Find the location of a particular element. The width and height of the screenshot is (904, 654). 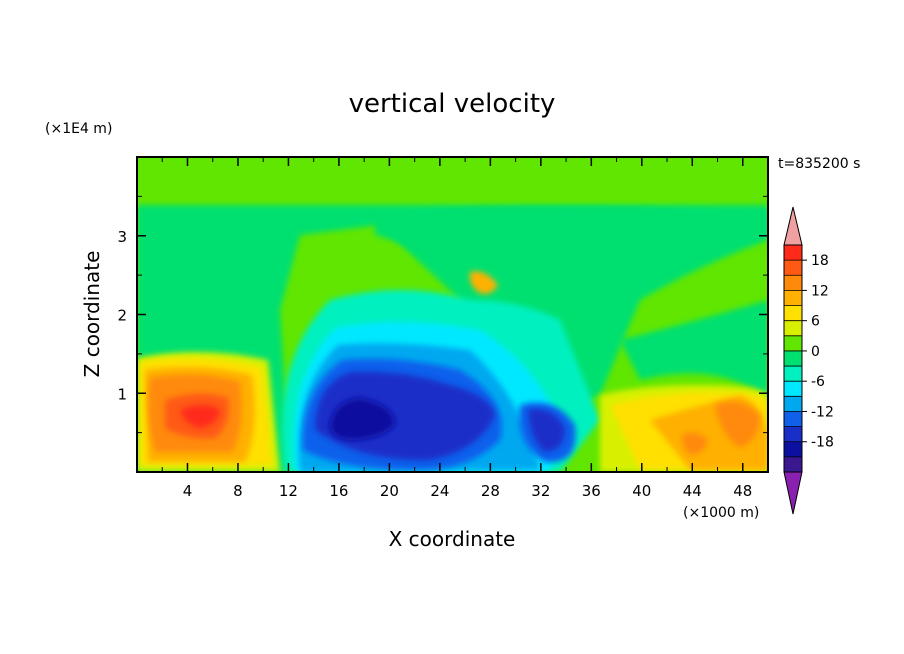

y-tick-label: 3 is located at coordinates (122, 237).